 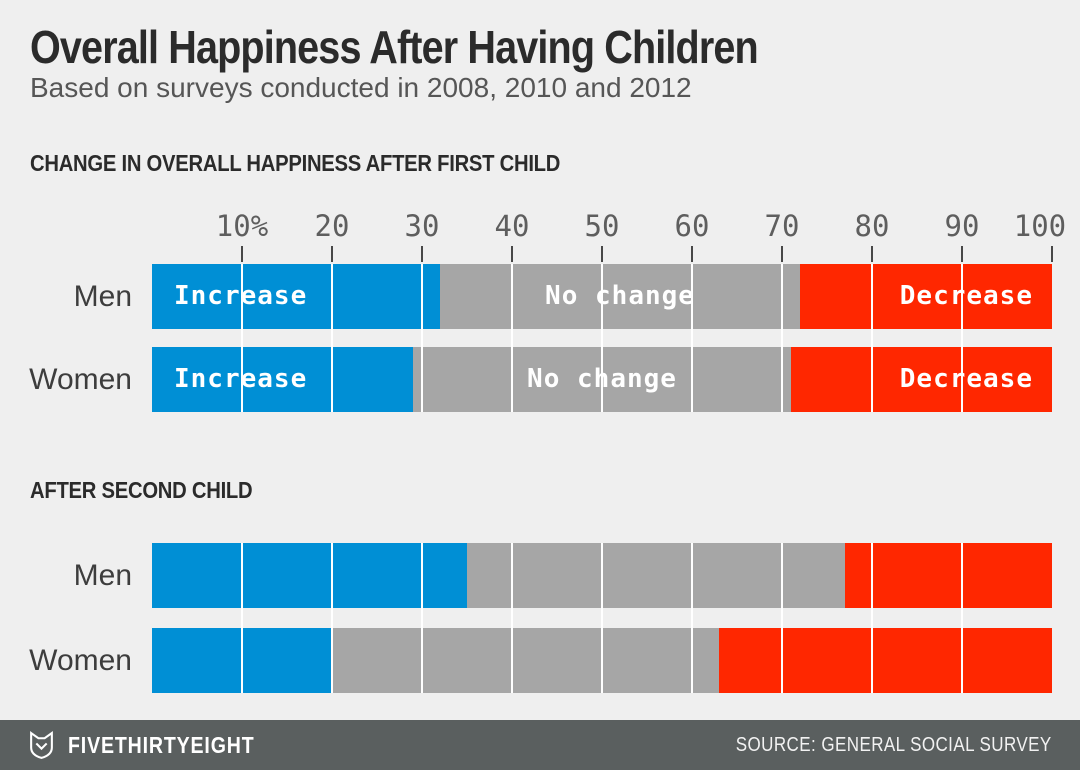 I want to click on source-credit: SOURCE: GENERAL SOCIAL SURVEY, so click(x=894, y=744).